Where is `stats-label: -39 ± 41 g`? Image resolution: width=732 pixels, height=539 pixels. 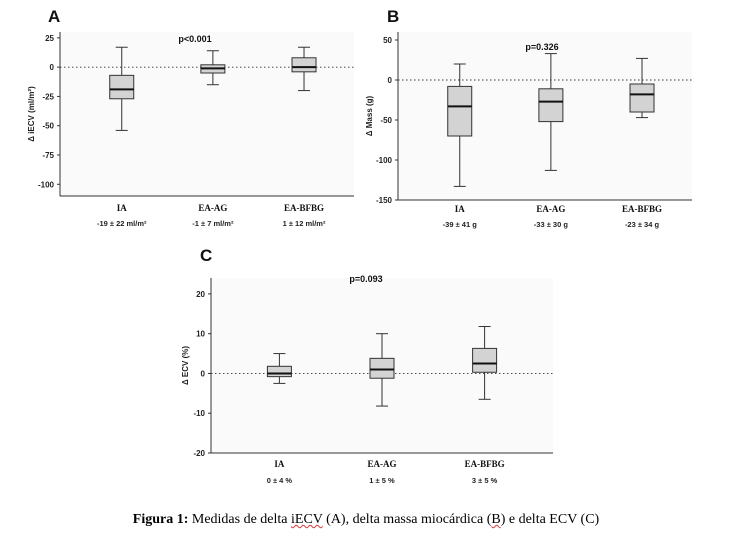 stats-label: -39 ± 41 g is located at coordinates (460, 224).